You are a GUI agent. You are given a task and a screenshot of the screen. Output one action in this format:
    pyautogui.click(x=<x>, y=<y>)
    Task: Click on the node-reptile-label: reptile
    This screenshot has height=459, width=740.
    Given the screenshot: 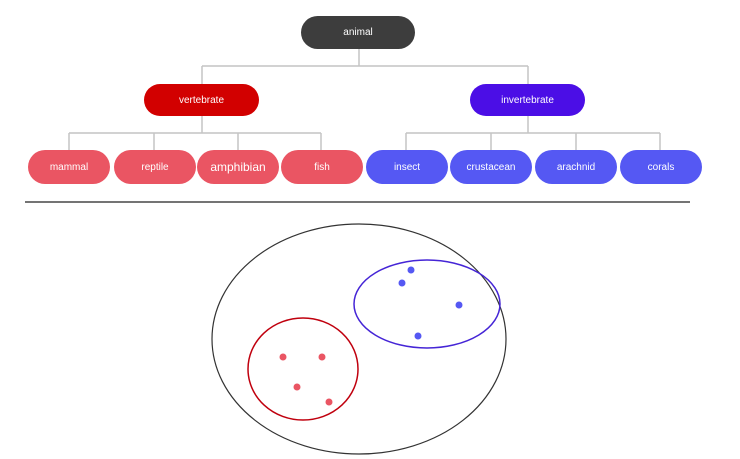 What is the action you would take?
    pyautogui.click(x=155, y=167)
    